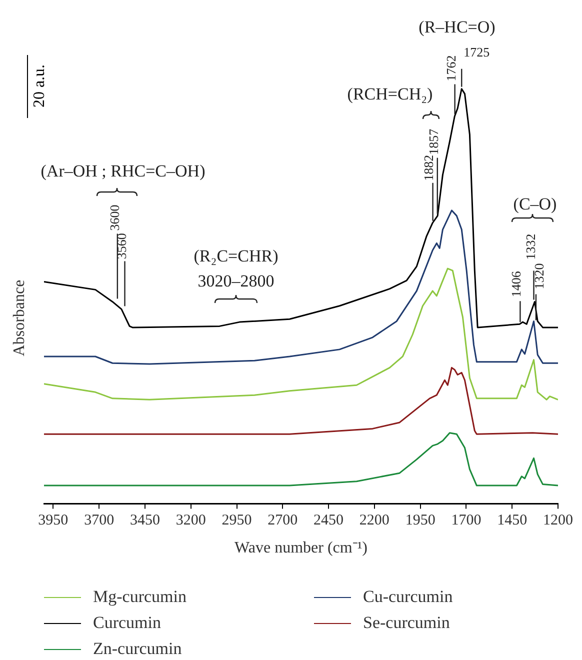  I want to click on x-tick-label: 1950, so click(420, 520).